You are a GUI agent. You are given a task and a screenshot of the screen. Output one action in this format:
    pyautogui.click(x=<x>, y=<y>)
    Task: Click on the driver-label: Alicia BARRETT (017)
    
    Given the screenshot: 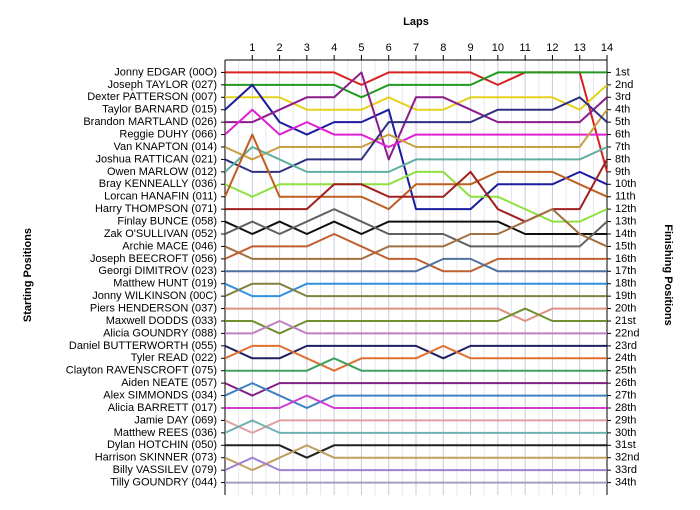 What is the action you would take?
    pyautogui.click(x=162, y=408)
    